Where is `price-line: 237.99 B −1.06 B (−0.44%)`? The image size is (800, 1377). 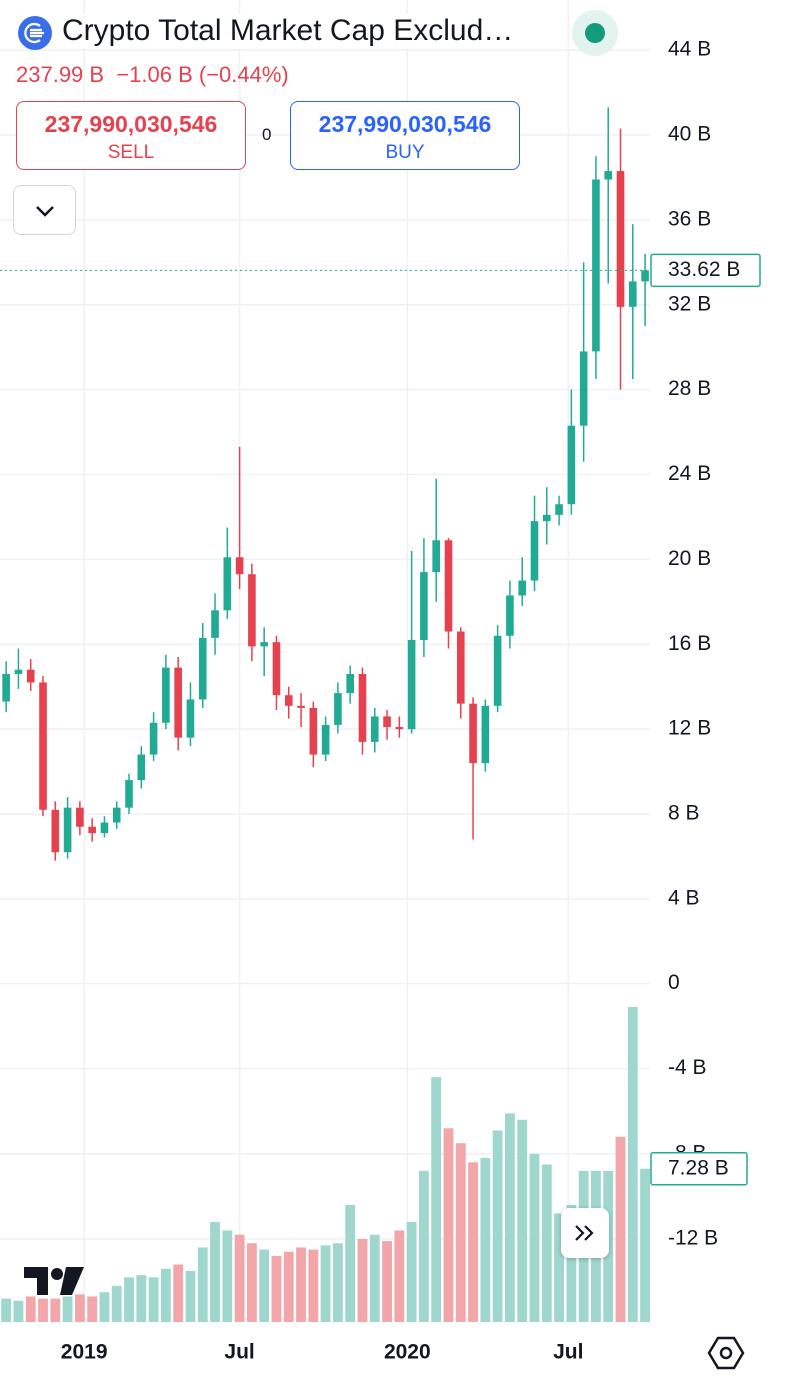 price-line: 237.99 B −1.06 B (−0.44%) is located at coordinates (152, 75).